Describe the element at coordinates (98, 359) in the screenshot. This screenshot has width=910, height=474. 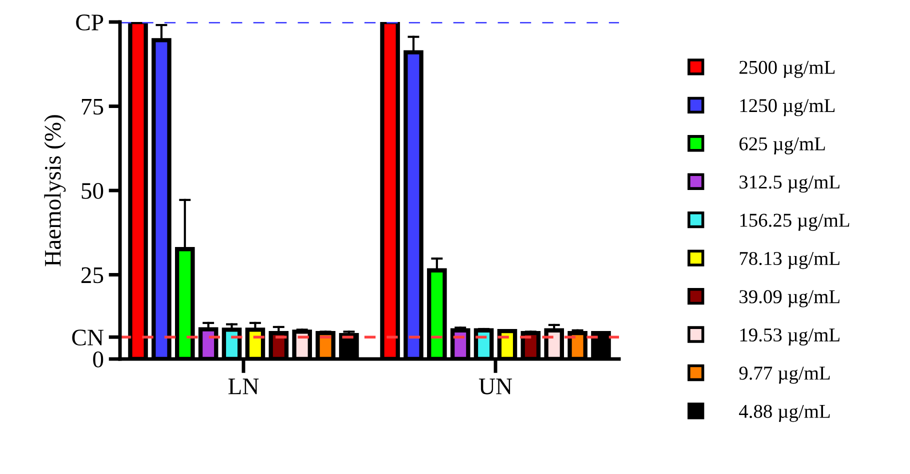
I see `y-tick-label: 0` at that location.